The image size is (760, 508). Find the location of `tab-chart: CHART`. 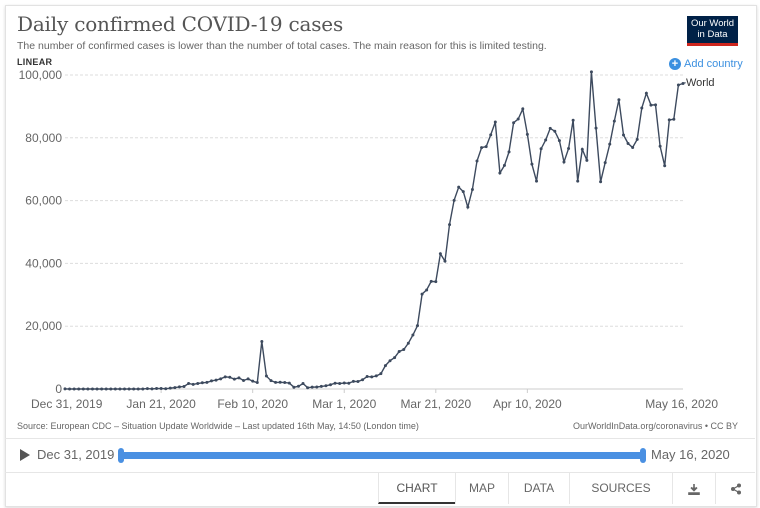

tab-chart: CHART is located at coordinates (416, 488).